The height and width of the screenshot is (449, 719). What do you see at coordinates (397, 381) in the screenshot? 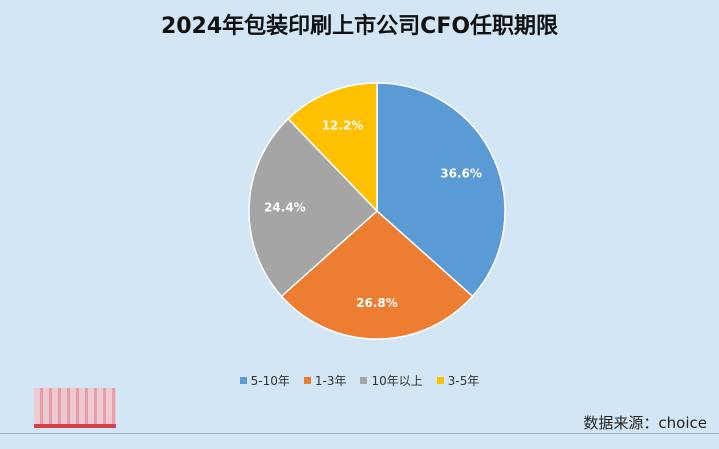
I see `legend-label-10-plus: 10年以上` at bounding box center [397, 381].